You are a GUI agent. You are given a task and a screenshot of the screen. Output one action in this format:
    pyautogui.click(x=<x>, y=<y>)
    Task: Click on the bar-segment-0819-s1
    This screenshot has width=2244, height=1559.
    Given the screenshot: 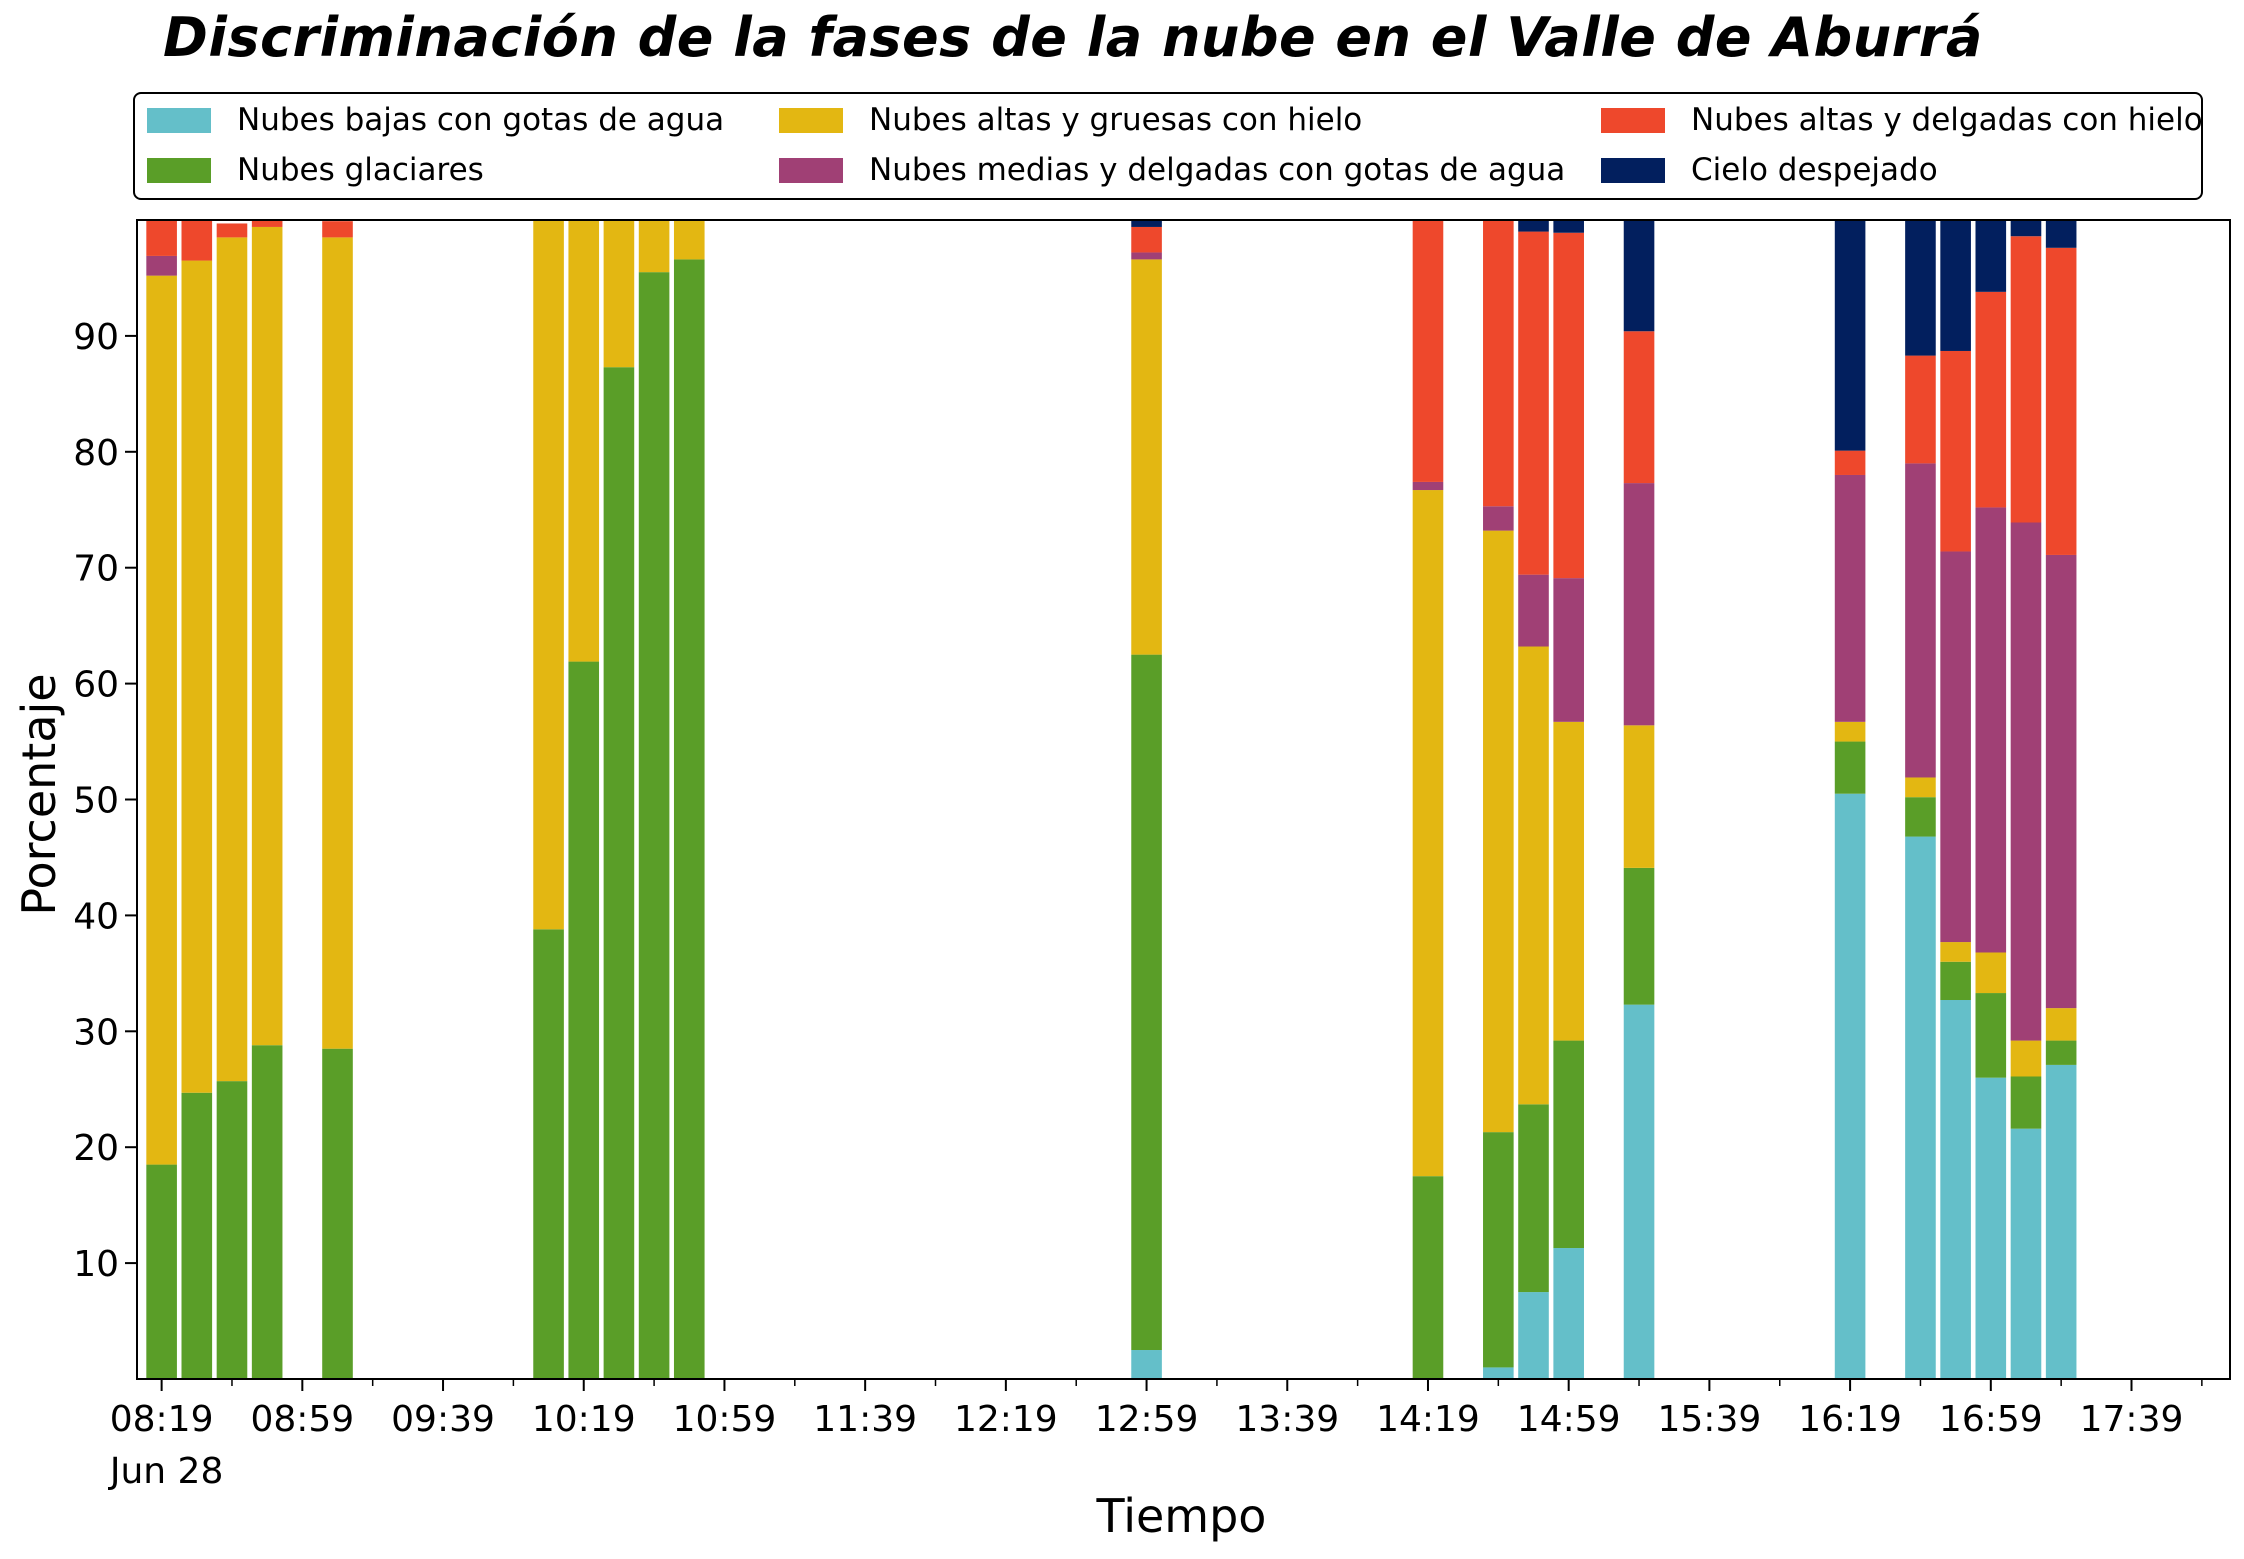 What is the action you would take?
    pyautogui.click(x=161, y=1271)
    